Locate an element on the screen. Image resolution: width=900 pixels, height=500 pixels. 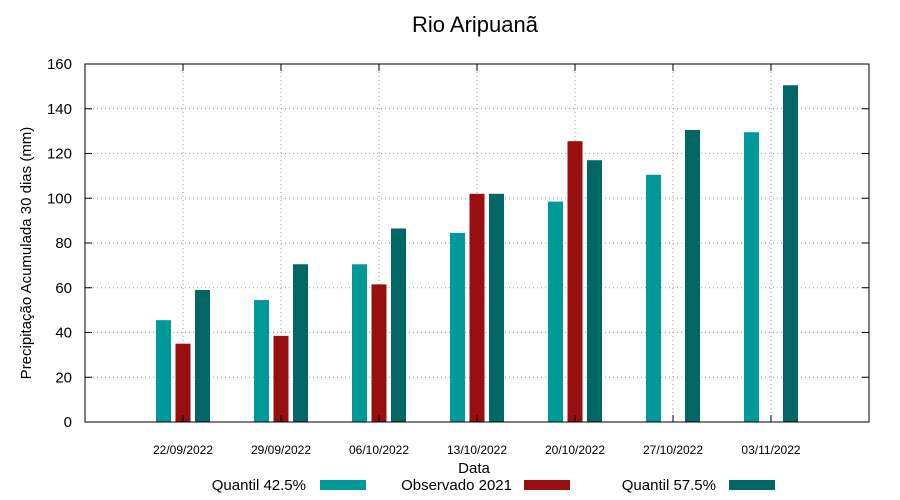
y-tick-label: 20 is located at coordinates (63, 377).